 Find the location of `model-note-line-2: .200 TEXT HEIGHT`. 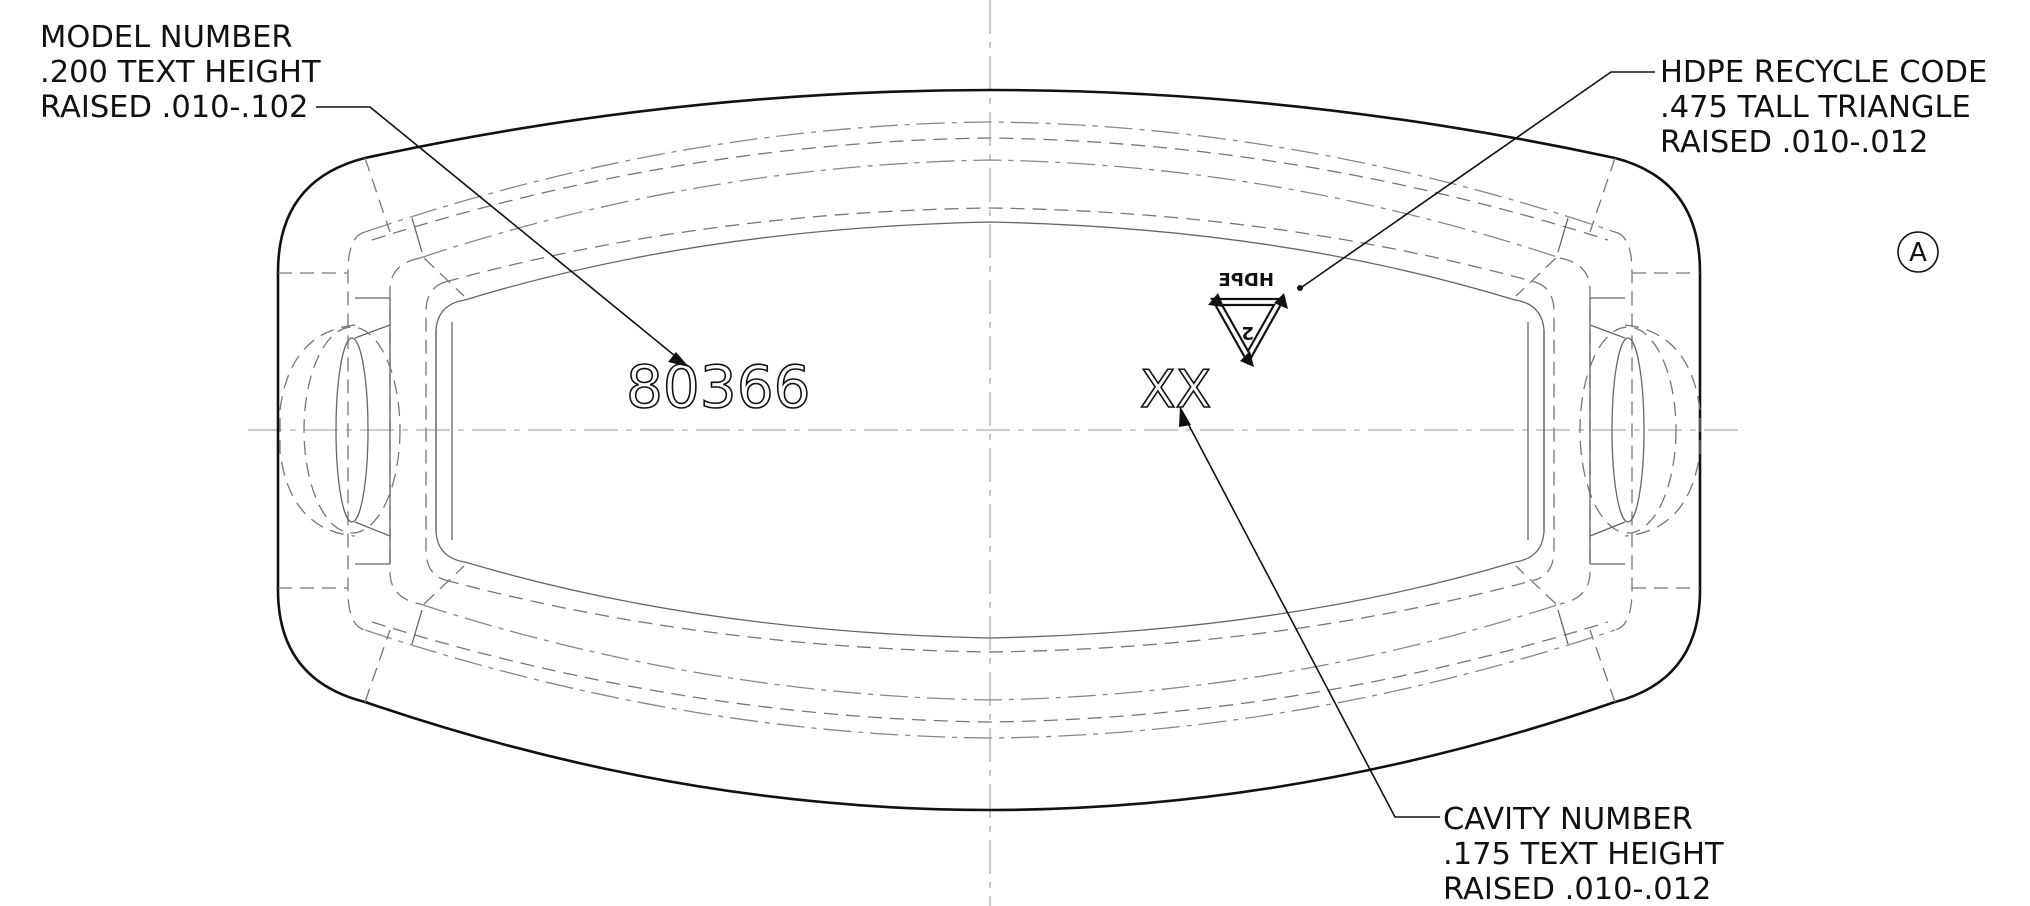

model-note-line-2: .200 TEXT HEIGHT is located at coordinates (180, 72).